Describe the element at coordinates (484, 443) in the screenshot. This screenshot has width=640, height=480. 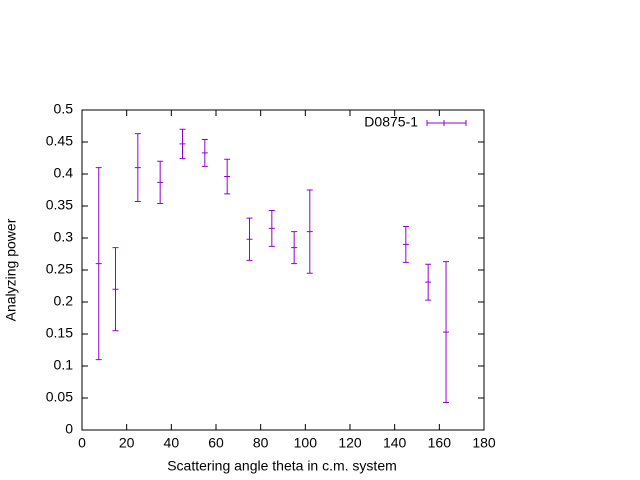
I see `x-tick-label: 180` at that location.